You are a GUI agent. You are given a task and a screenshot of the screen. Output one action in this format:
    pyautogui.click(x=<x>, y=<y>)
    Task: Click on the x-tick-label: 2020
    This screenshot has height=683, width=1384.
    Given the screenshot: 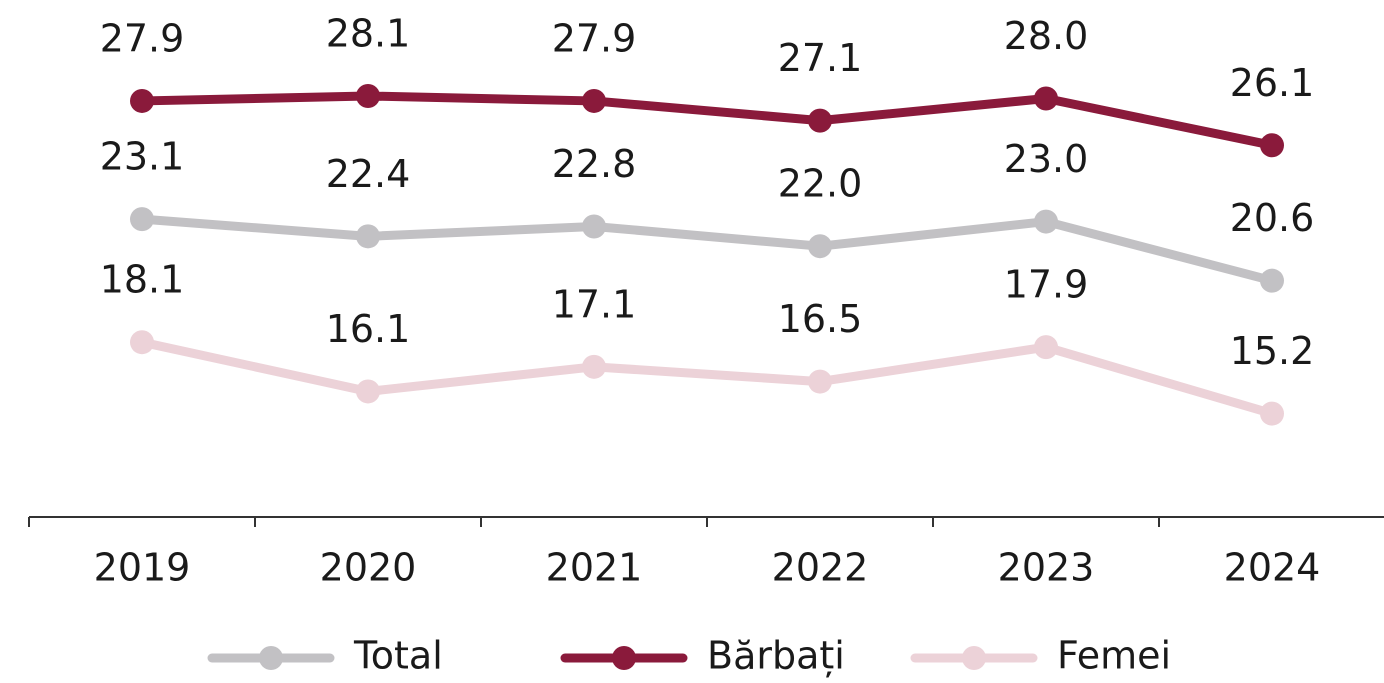 What is the action you would take?
    pyautogui.click(x=368, y=568)
    